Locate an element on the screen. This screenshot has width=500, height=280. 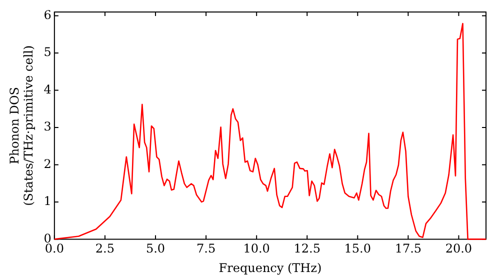
x-tick-label: 15.0 is located at coordinates (357, 249).